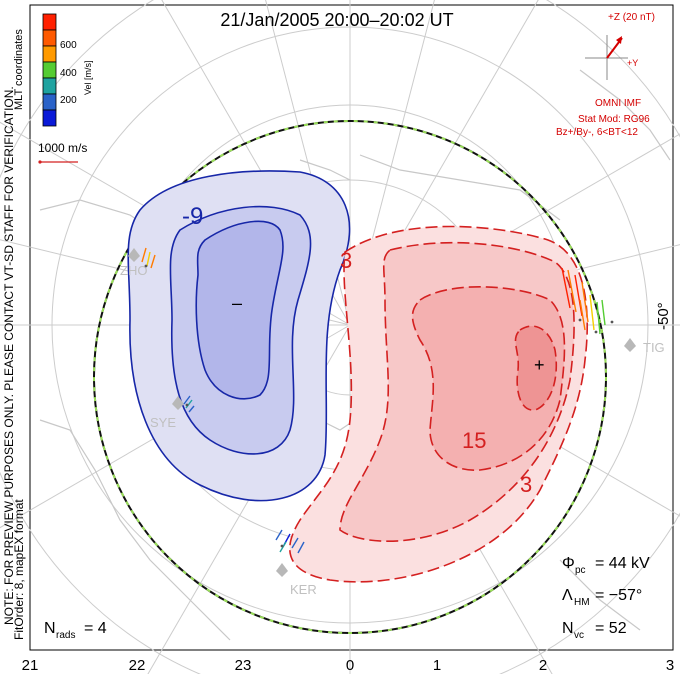 This screenshot has width=680, height=674. I want to click on colorbar-tick-400: 400, so click(68, 73).